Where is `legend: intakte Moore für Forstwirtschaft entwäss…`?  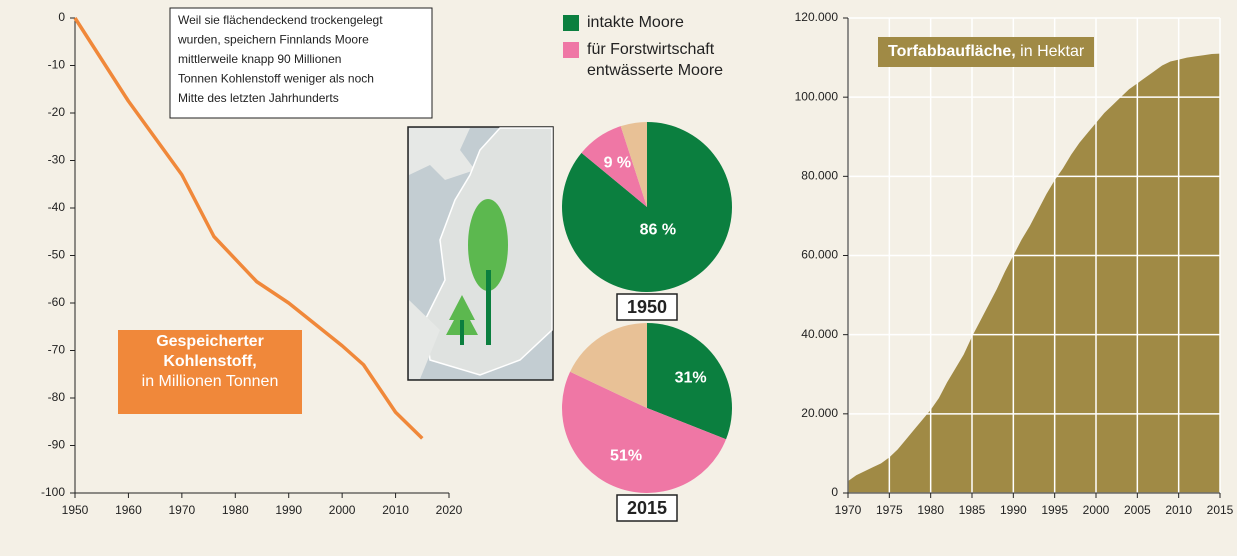 legend: intakte Moore für Forstwirtschaft entwäss… is located at coordinates (660, 49).